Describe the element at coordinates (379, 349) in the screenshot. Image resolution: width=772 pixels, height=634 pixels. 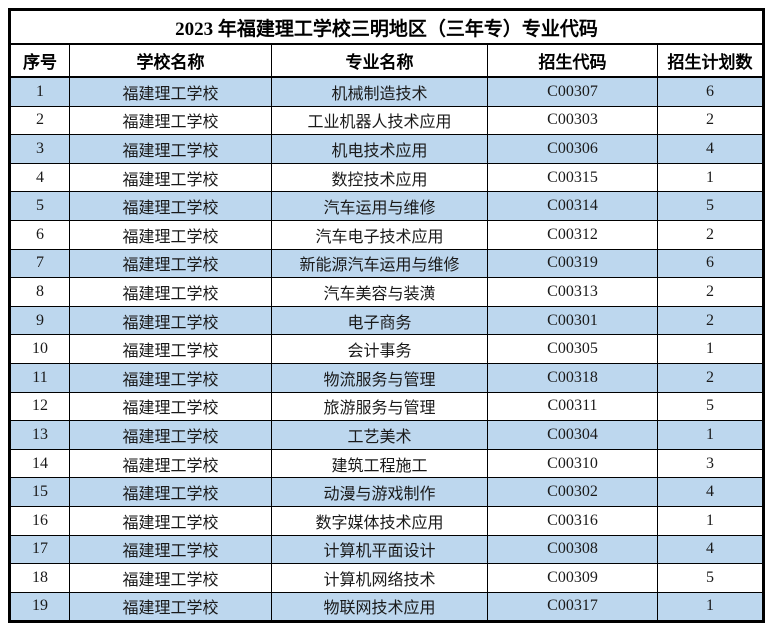
I see `cell-major: 会计事务` at that location.